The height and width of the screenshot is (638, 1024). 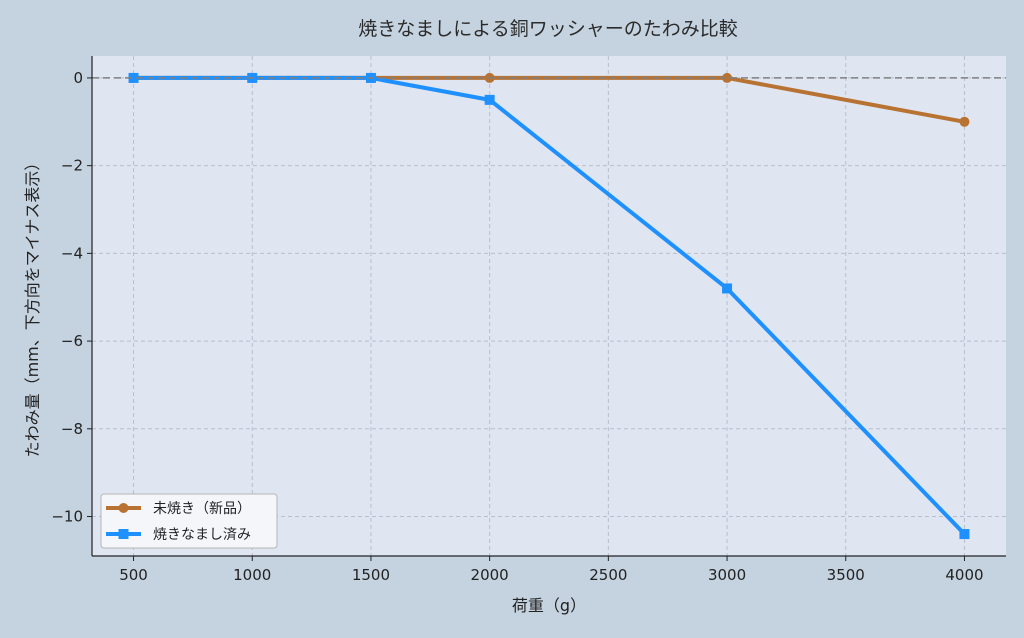 What do you see at coordinates (371, 575) in the screenshot?
I see `x-tick-label: 1500` at bounding box center [371, 575].